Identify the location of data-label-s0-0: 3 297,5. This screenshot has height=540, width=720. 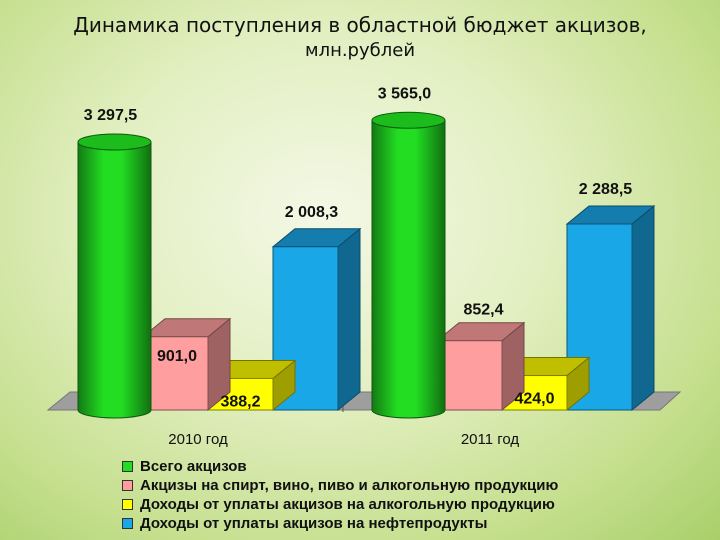
(110, 115).